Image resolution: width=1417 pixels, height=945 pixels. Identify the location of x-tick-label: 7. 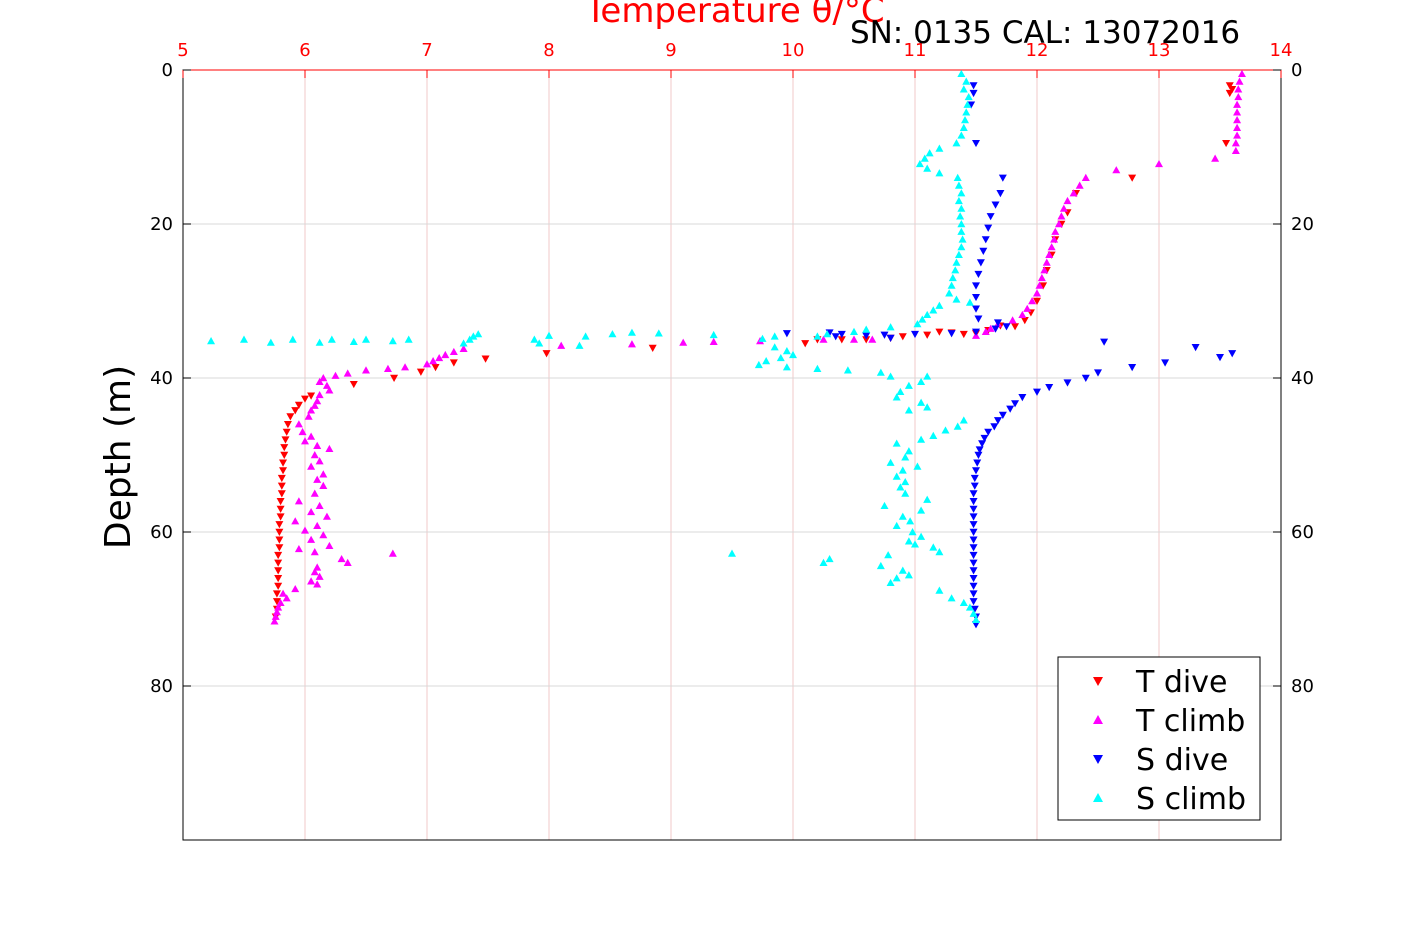
(426, 50).